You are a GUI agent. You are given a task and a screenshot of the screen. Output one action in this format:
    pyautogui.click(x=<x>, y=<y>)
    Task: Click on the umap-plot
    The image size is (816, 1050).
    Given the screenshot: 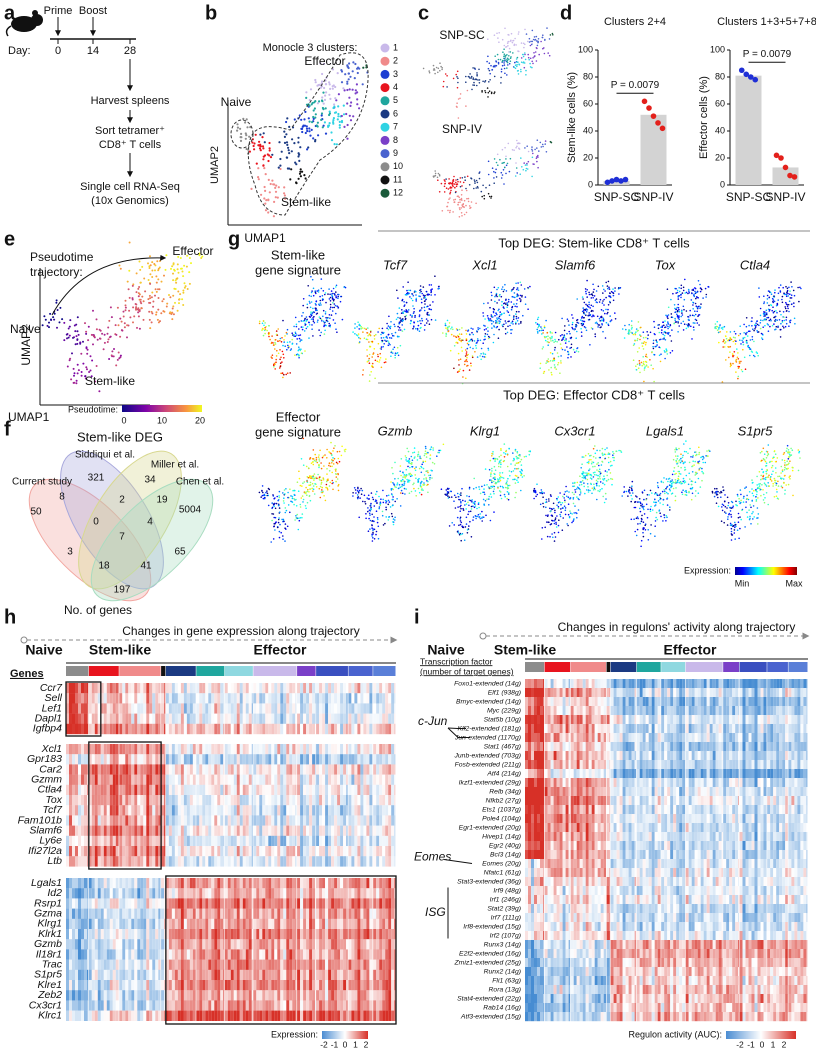 What is the action you would take?
    pyautogui.click(x=578, y=490)
    